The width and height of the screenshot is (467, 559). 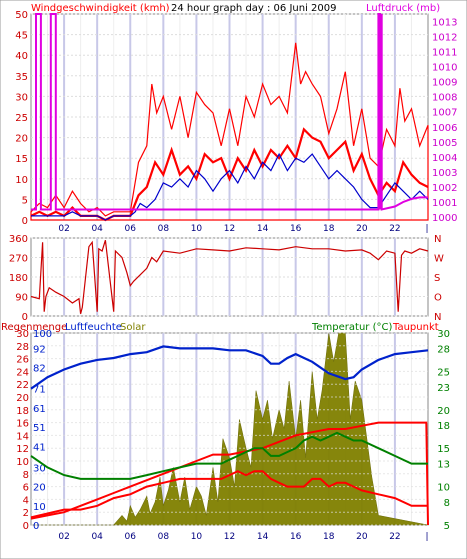 I want to click on rain-y-tick-label: 10, so click(x=22, y=462).